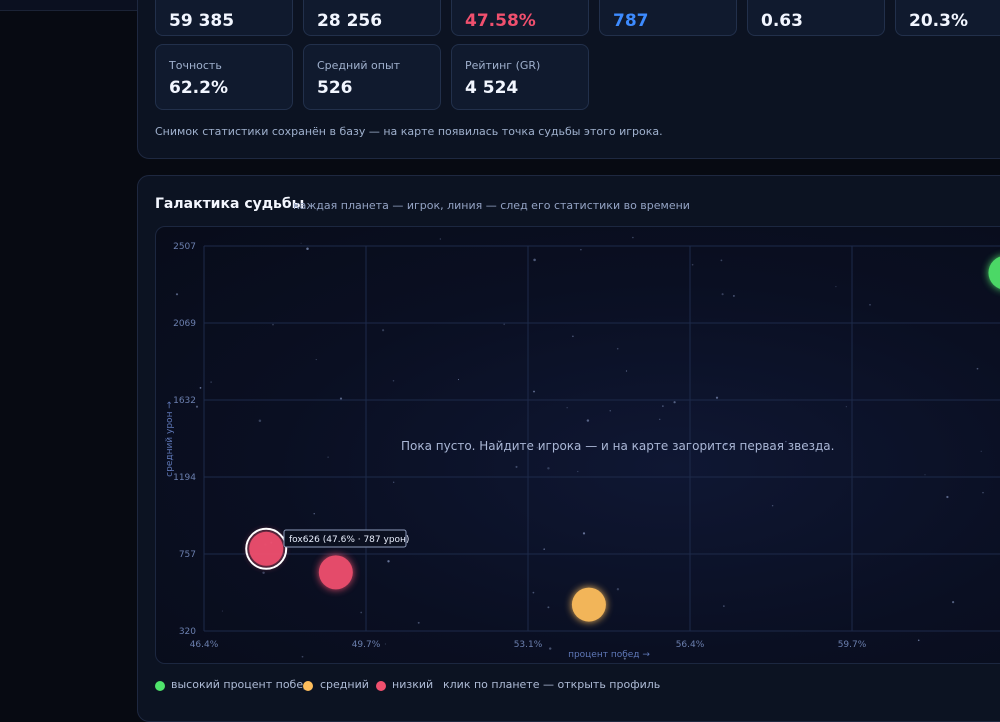 This screenshot has height=722, width=1000. I want to click on stat-label: Рейтинг (GR), so click(503, 65).